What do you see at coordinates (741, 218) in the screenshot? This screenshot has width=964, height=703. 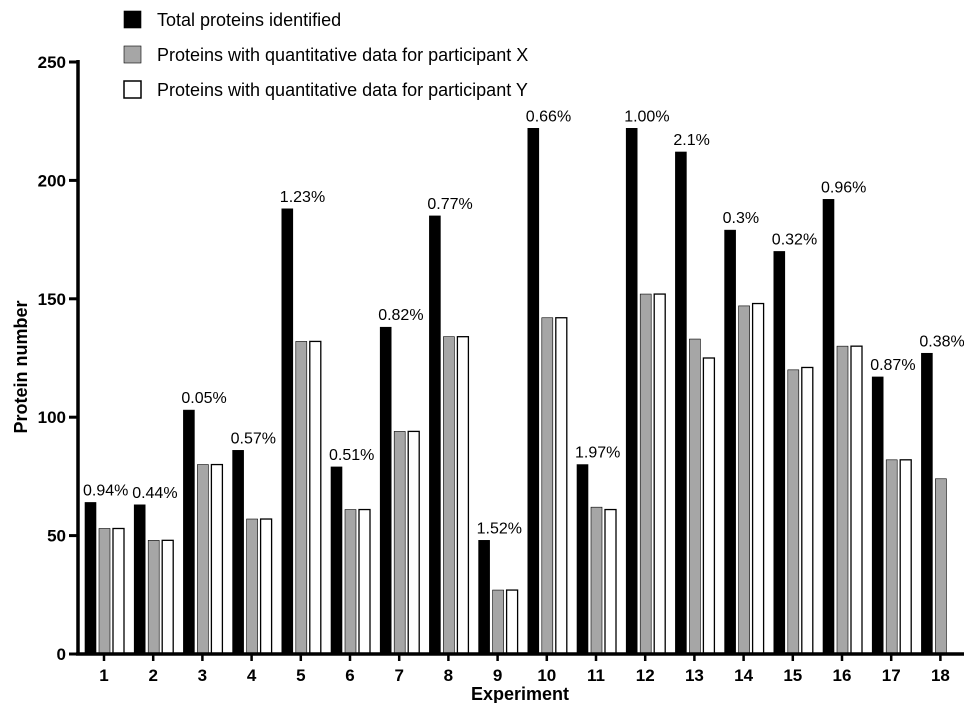 I see `data-label-exp14: 0.3%` at bounding box center [741, 218].